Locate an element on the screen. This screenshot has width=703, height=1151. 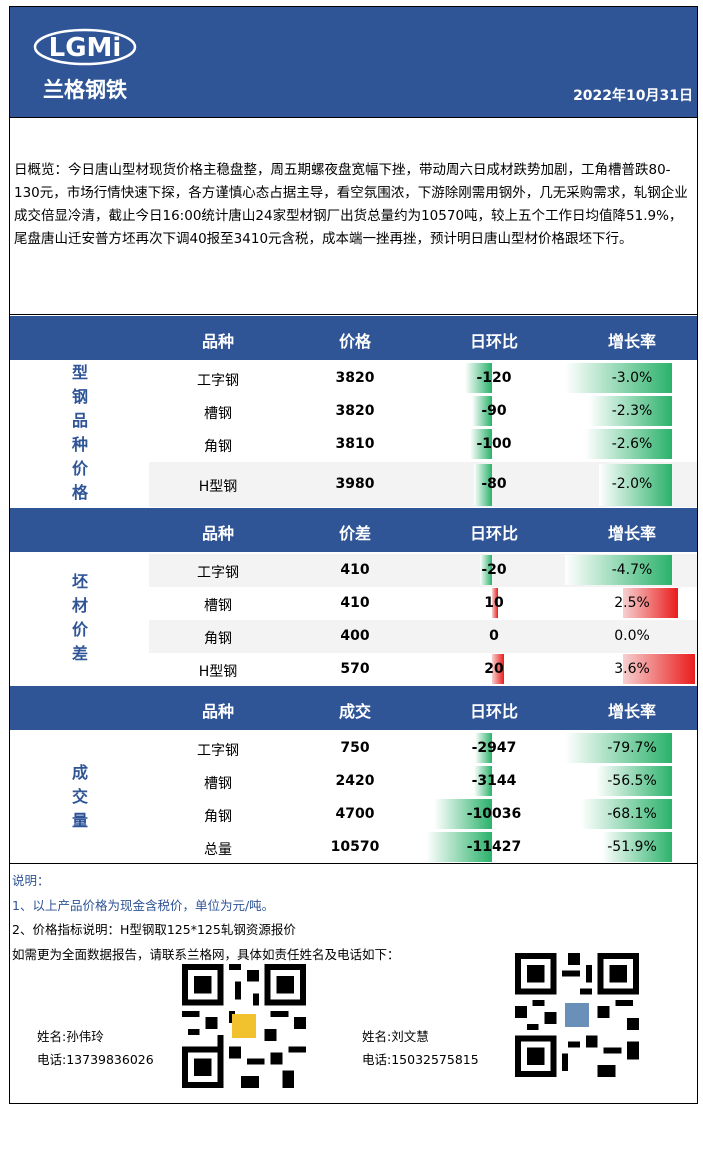
svg-text: 兰格钢铁 is located at coordinates (85, 89).